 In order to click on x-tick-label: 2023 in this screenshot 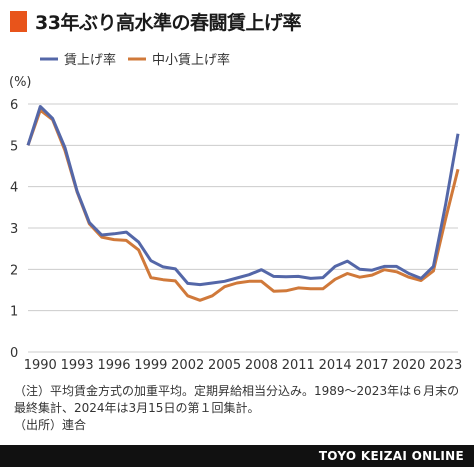, I will do `click(445, 365)`.